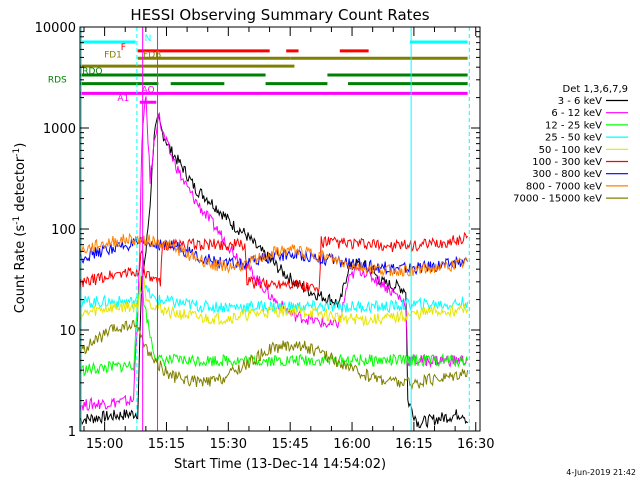  What do you see at coordinates (573, 125) in the screenshot?
I see `legend-entry-label: 12 - 25 keV` at bounding box center [573, 125].